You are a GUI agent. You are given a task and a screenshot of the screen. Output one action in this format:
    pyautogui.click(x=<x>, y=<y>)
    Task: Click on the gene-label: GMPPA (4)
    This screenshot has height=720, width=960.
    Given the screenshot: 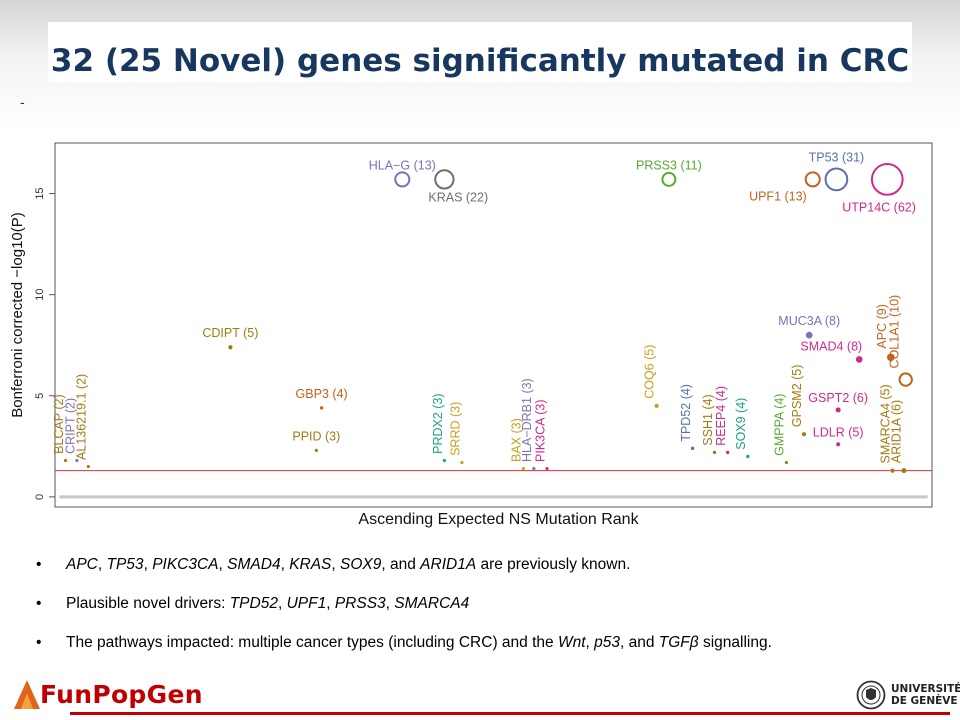 What is the action you would take?
    pyautogui.click(x=780, y=425)
    